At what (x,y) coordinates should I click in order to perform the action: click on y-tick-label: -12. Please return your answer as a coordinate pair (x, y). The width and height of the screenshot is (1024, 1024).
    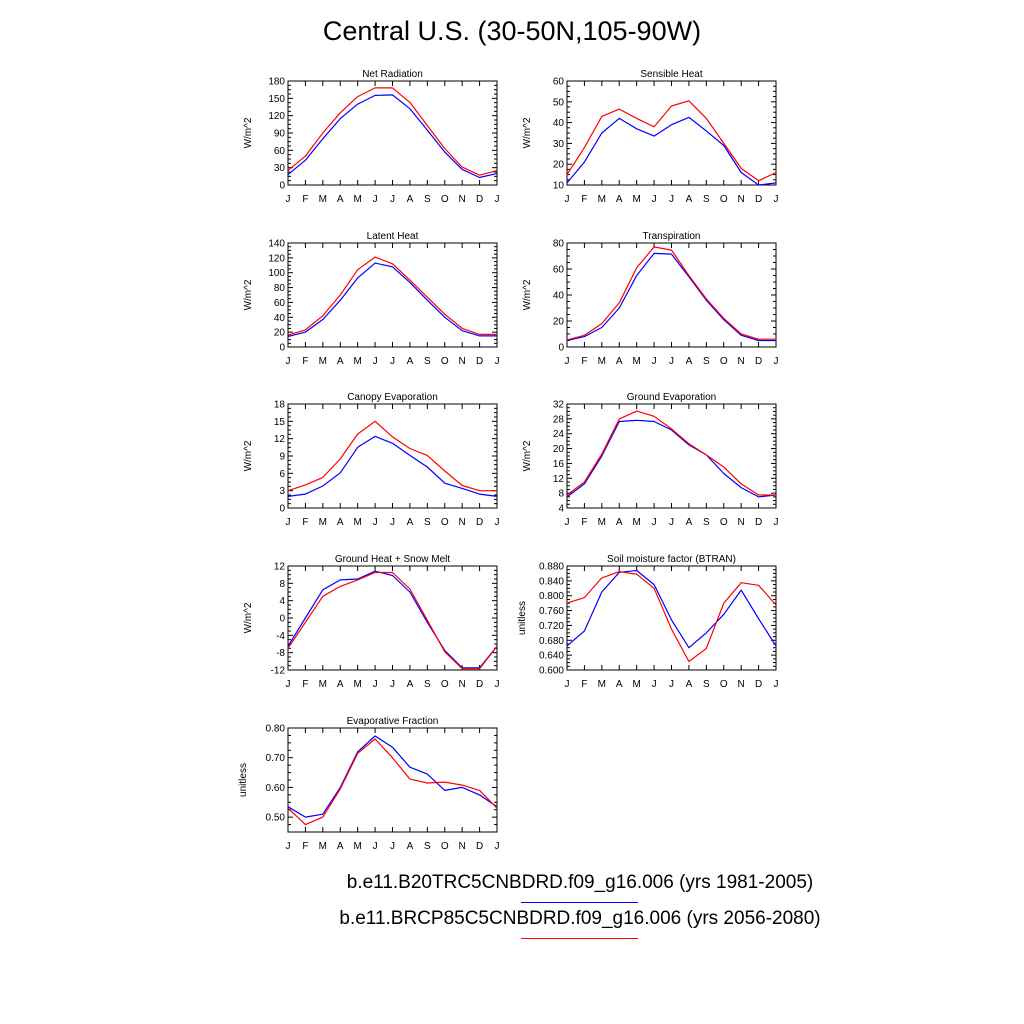
    Looking at the image, I should click on (278, 671).